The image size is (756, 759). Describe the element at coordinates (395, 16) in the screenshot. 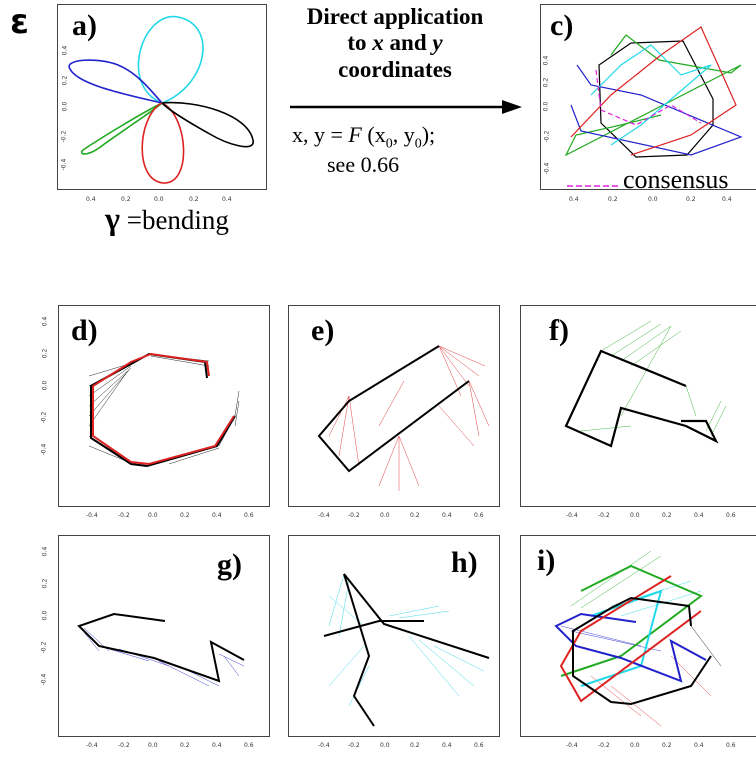

I see `caption-line1: Direct application` at that location.